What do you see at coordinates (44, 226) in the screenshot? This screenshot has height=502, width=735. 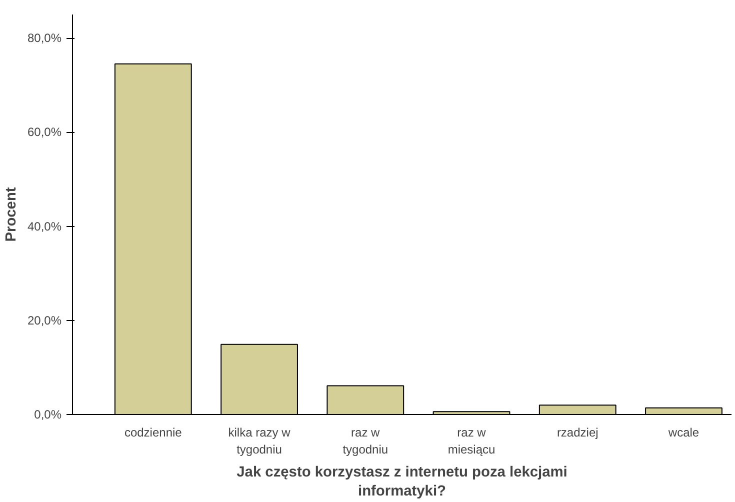 I see `y-tick-label: 40,0%` at bounding box center [44, 226].